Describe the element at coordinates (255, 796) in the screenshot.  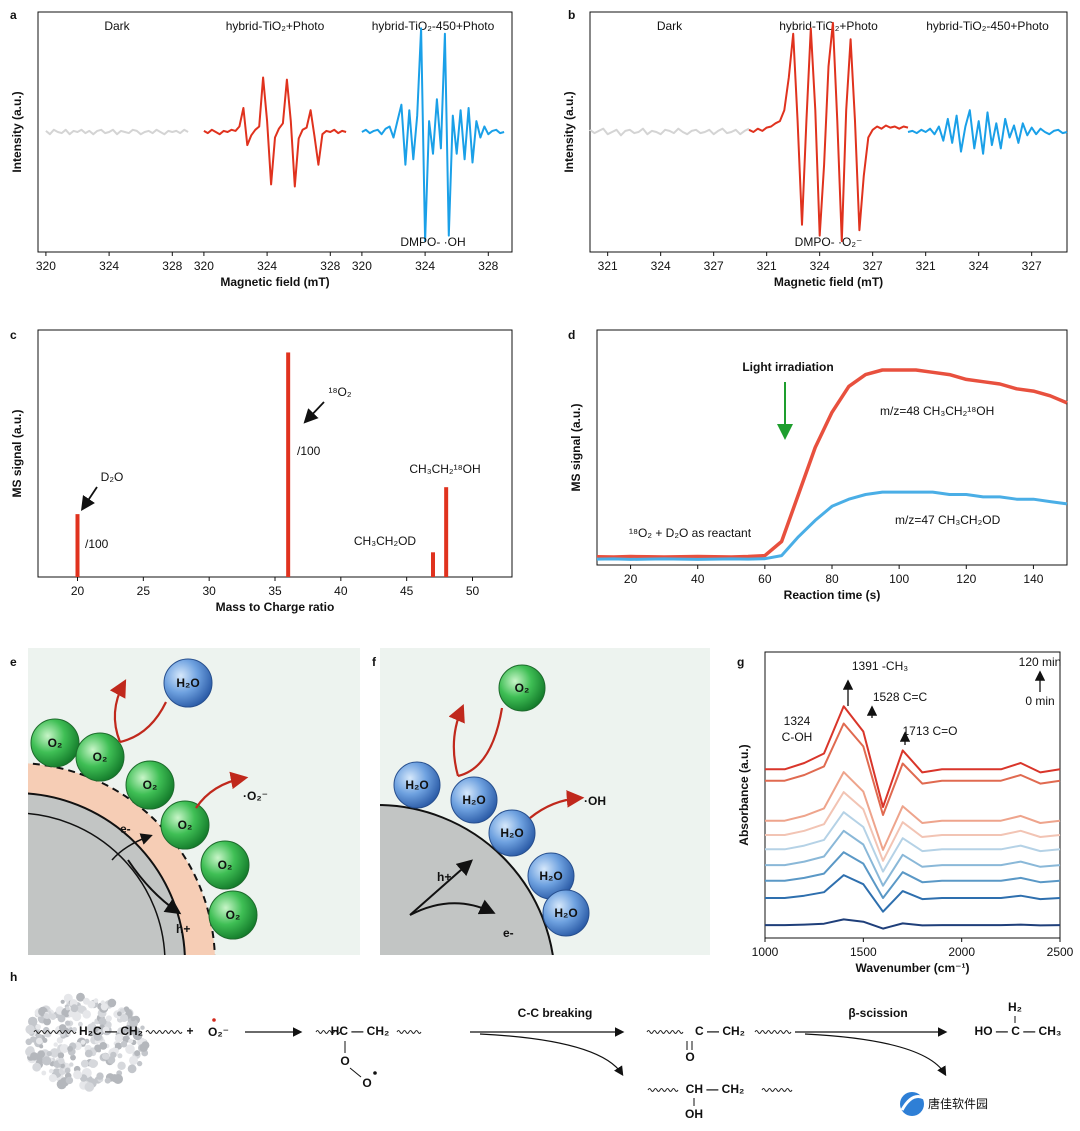
I see `product: ·O₂⁻` at that location.